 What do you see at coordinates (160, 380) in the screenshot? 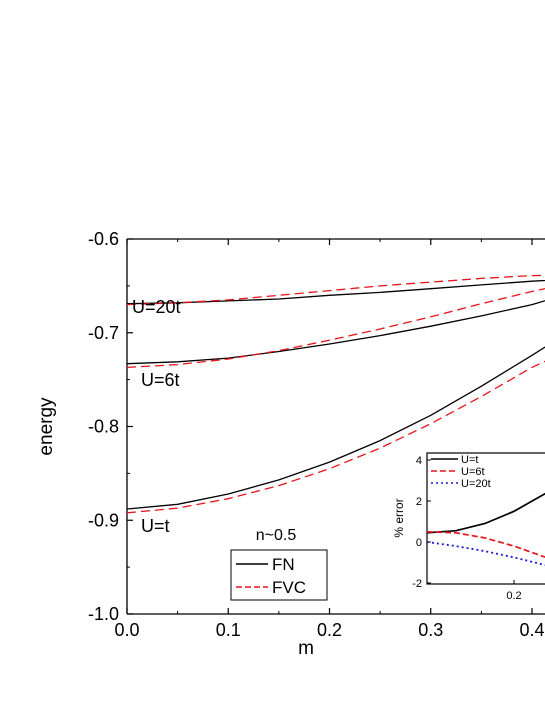
I see `annotation-u6t: U=6t` at bounding box center [160, 380].